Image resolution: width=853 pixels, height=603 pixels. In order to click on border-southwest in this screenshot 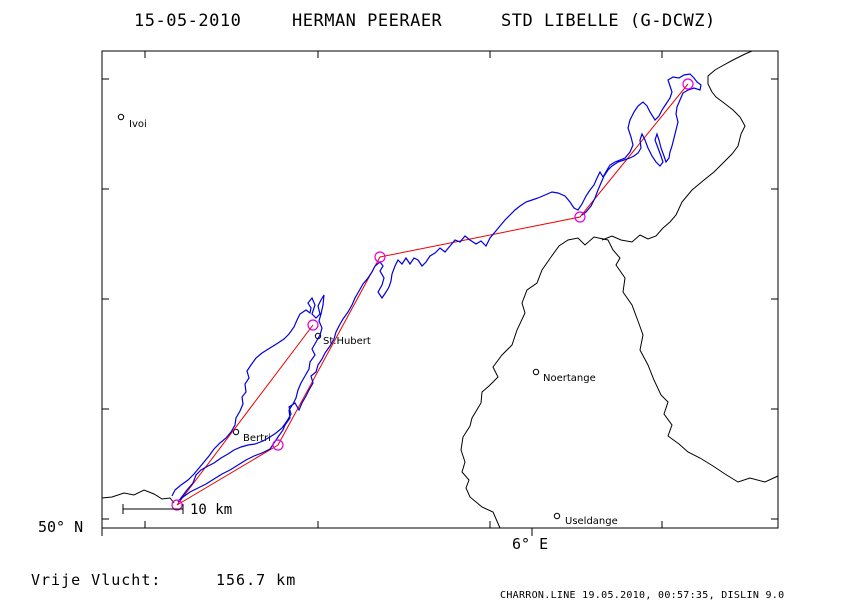, I will do `click(138, 496)`.